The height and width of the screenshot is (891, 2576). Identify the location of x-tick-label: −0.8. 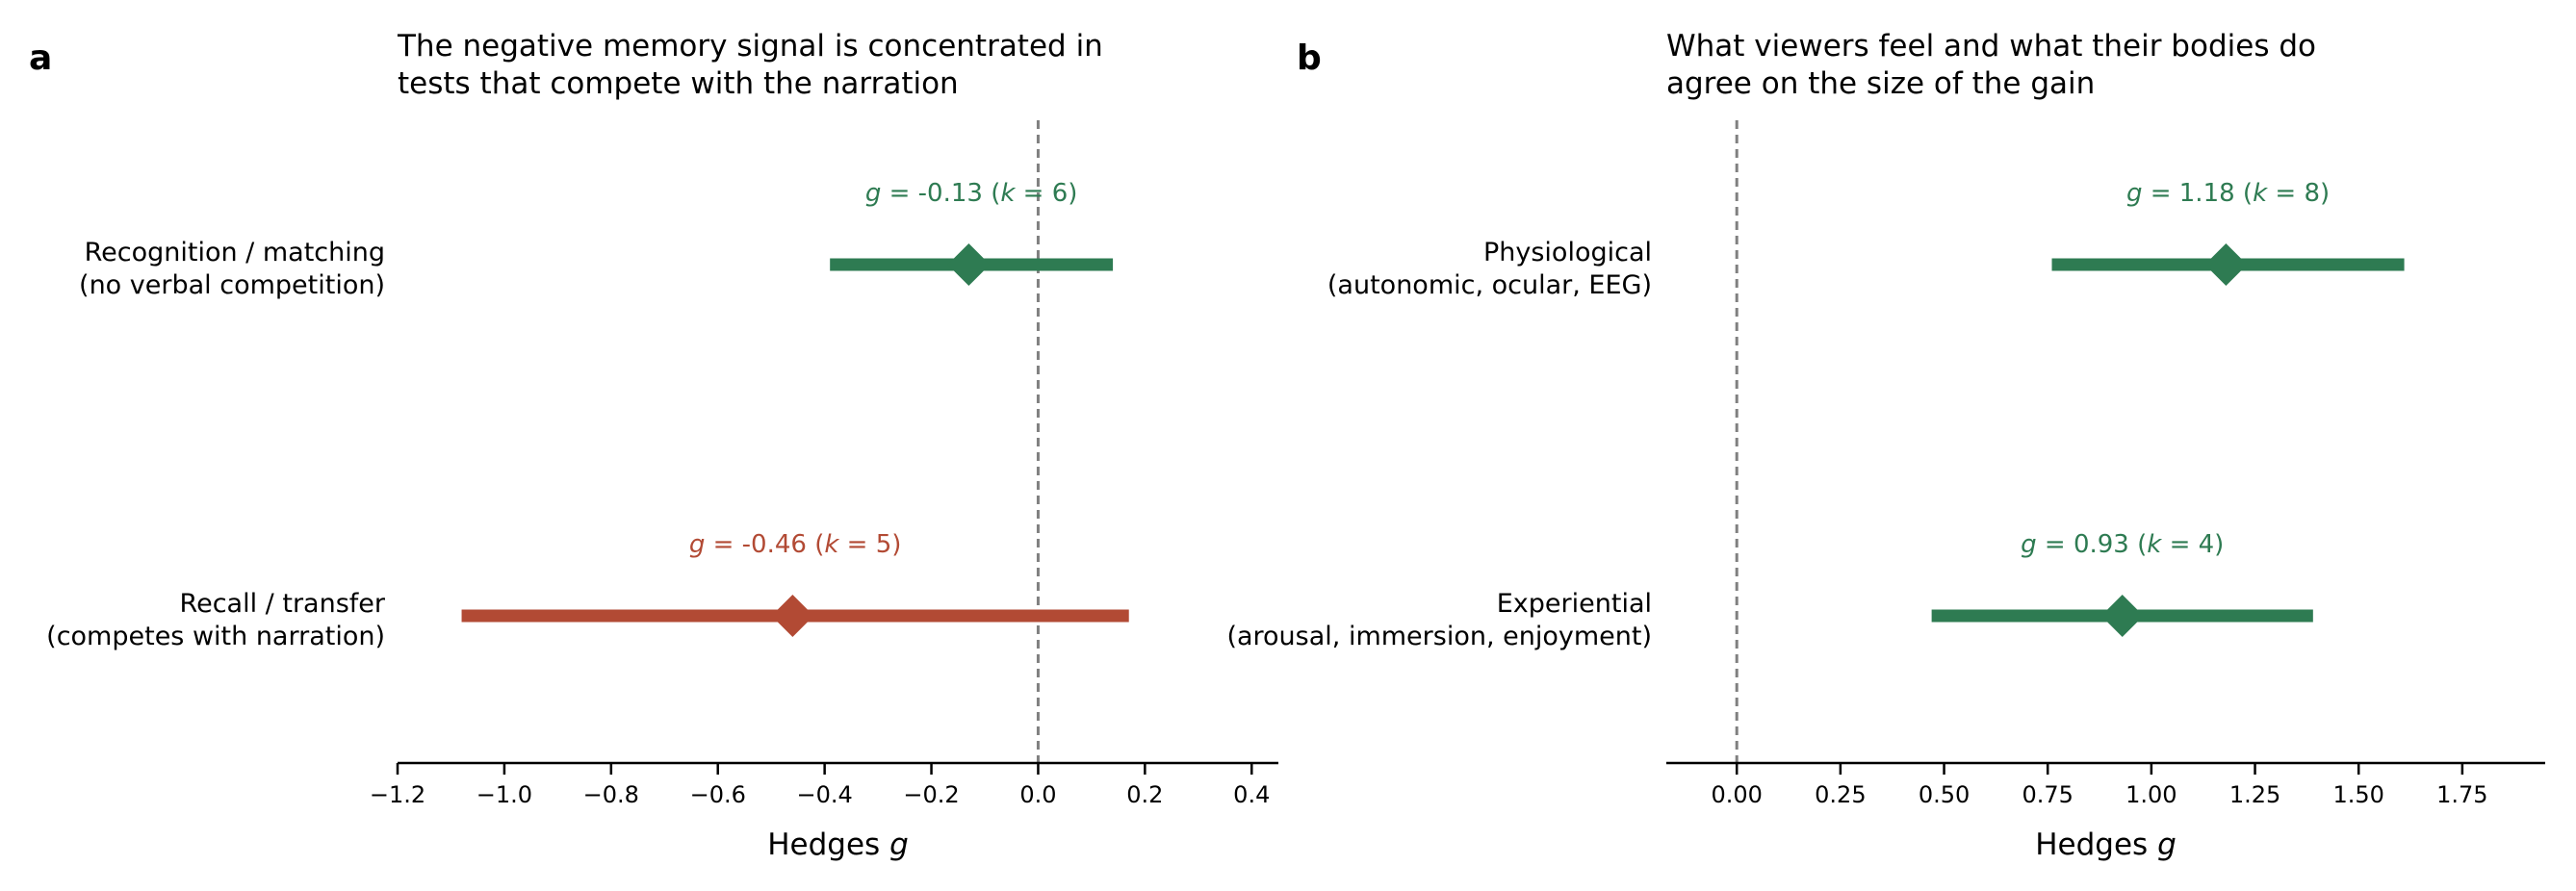
(611, 794).